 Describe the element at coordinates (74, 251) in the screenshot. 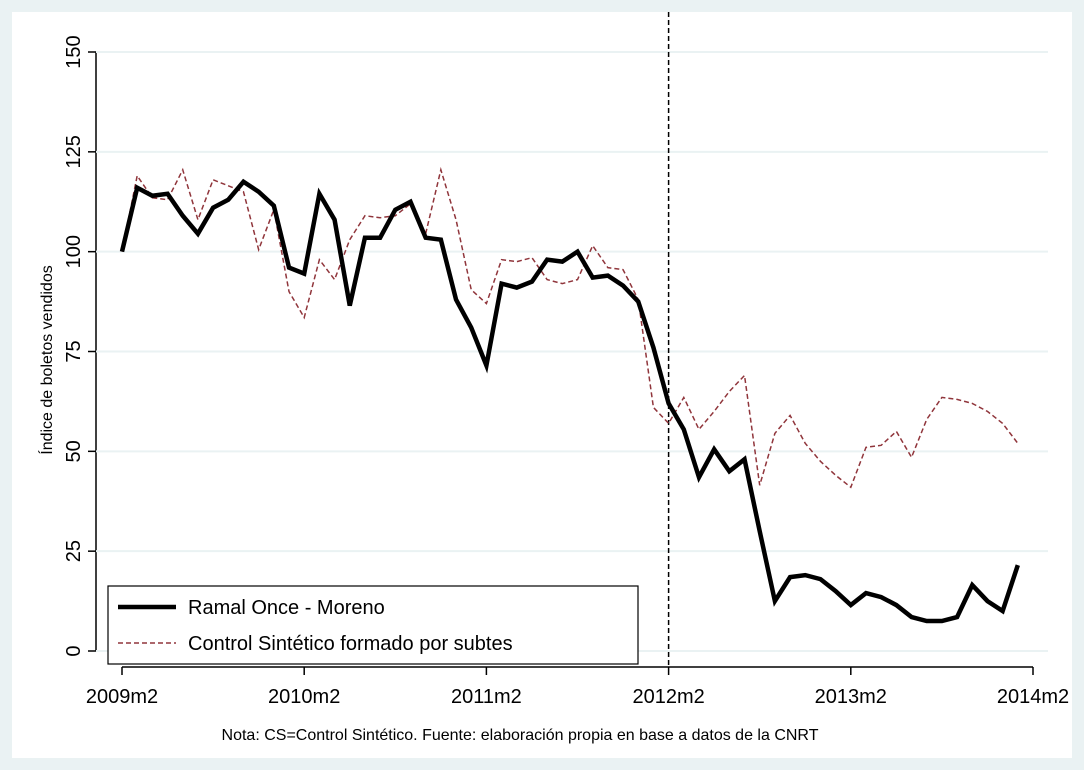

I see `y-tick-label: 100` at that location.